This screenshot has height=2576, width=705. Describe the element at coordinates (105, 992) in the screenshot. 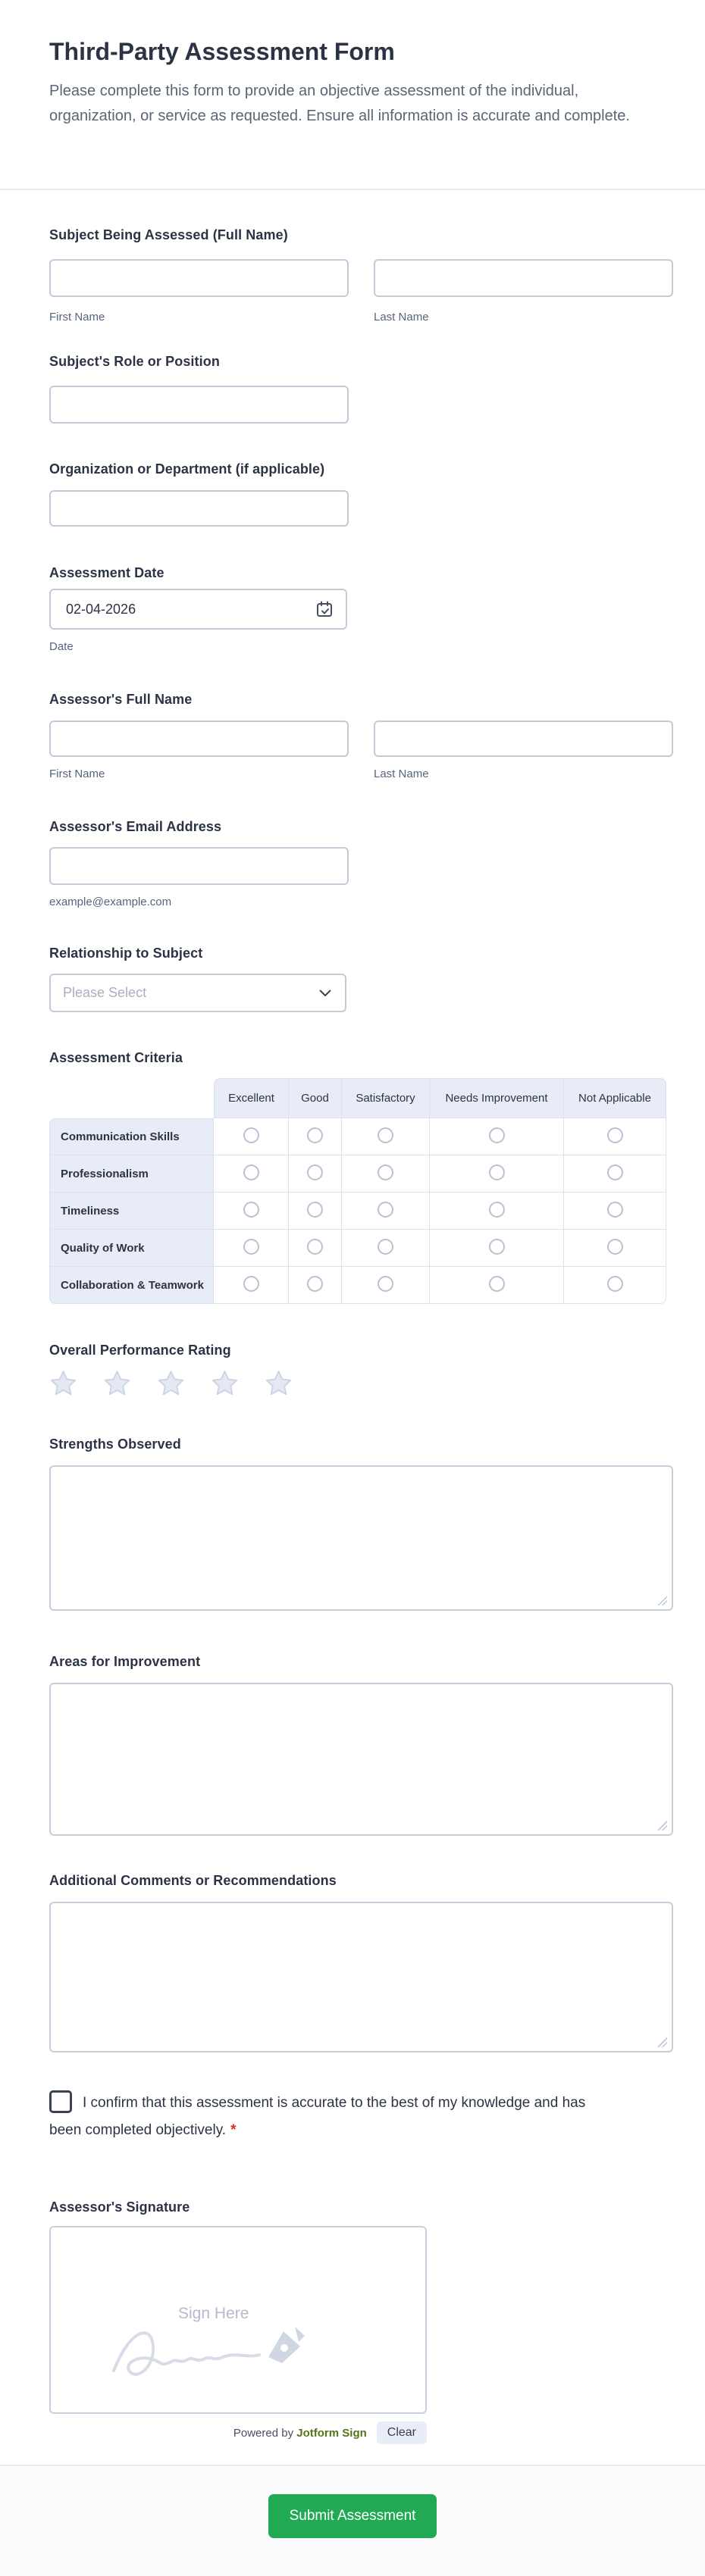

I see `relationship-placeholder: Please Select` at that location.